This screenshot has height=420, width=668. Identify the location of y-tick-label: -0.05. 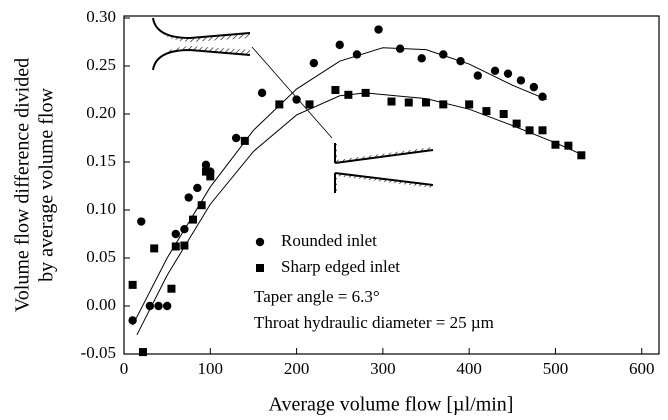
(98, 352).